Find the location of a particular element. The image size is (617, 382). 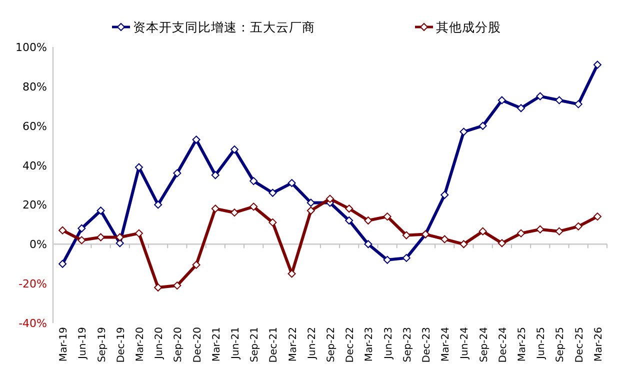

x-tick-label: Jun-24 is located at coordinates (465, 343).